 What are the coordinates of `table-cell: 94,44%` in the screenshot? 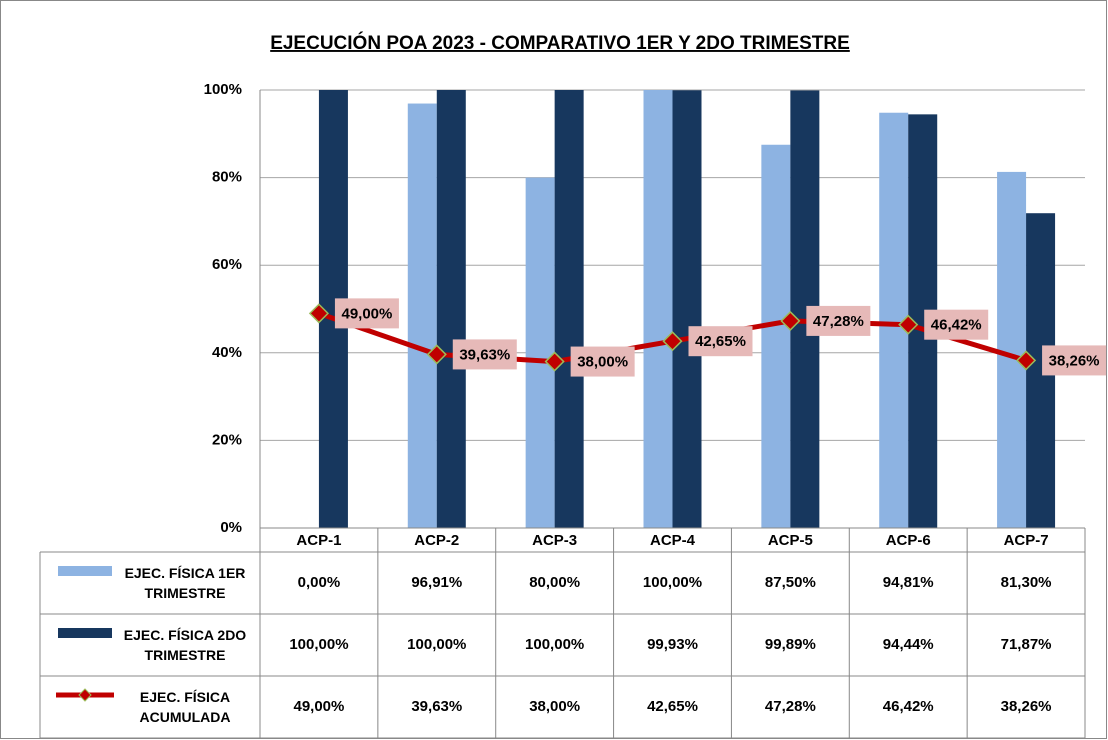 It's located at (908, 644).